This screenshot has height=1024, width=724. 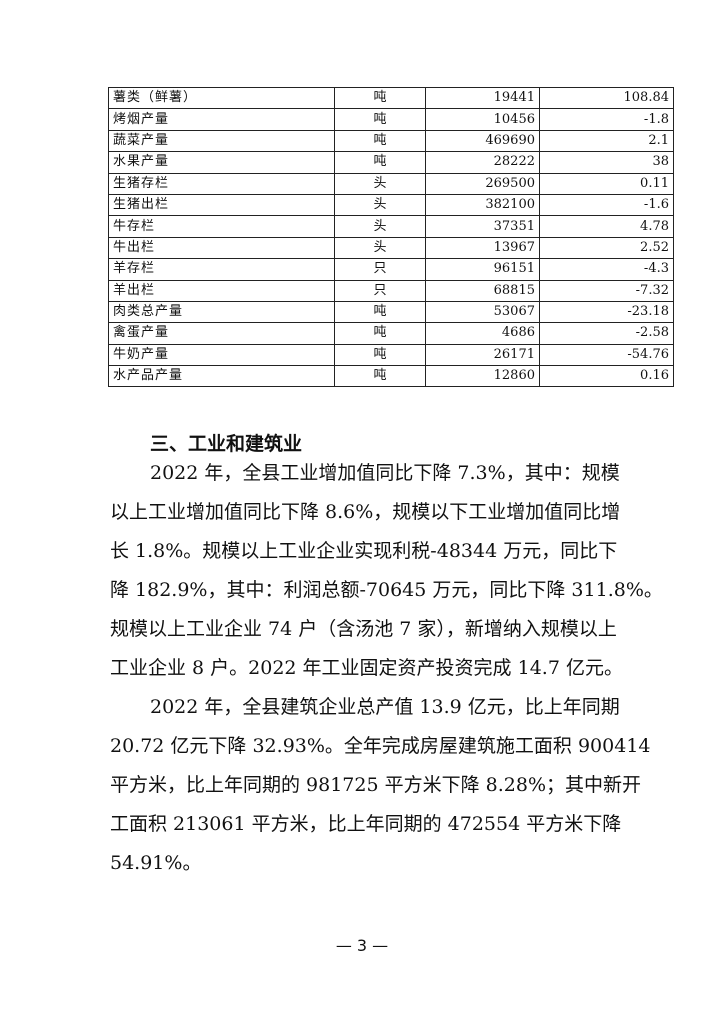 What do you see at coordinates (365, 512) in the screenshot?
I see `paragraph-line: 以上工业增加值同比下降 8.6%，规模以下工业增加值同比增` at bounding box center [365, 512].